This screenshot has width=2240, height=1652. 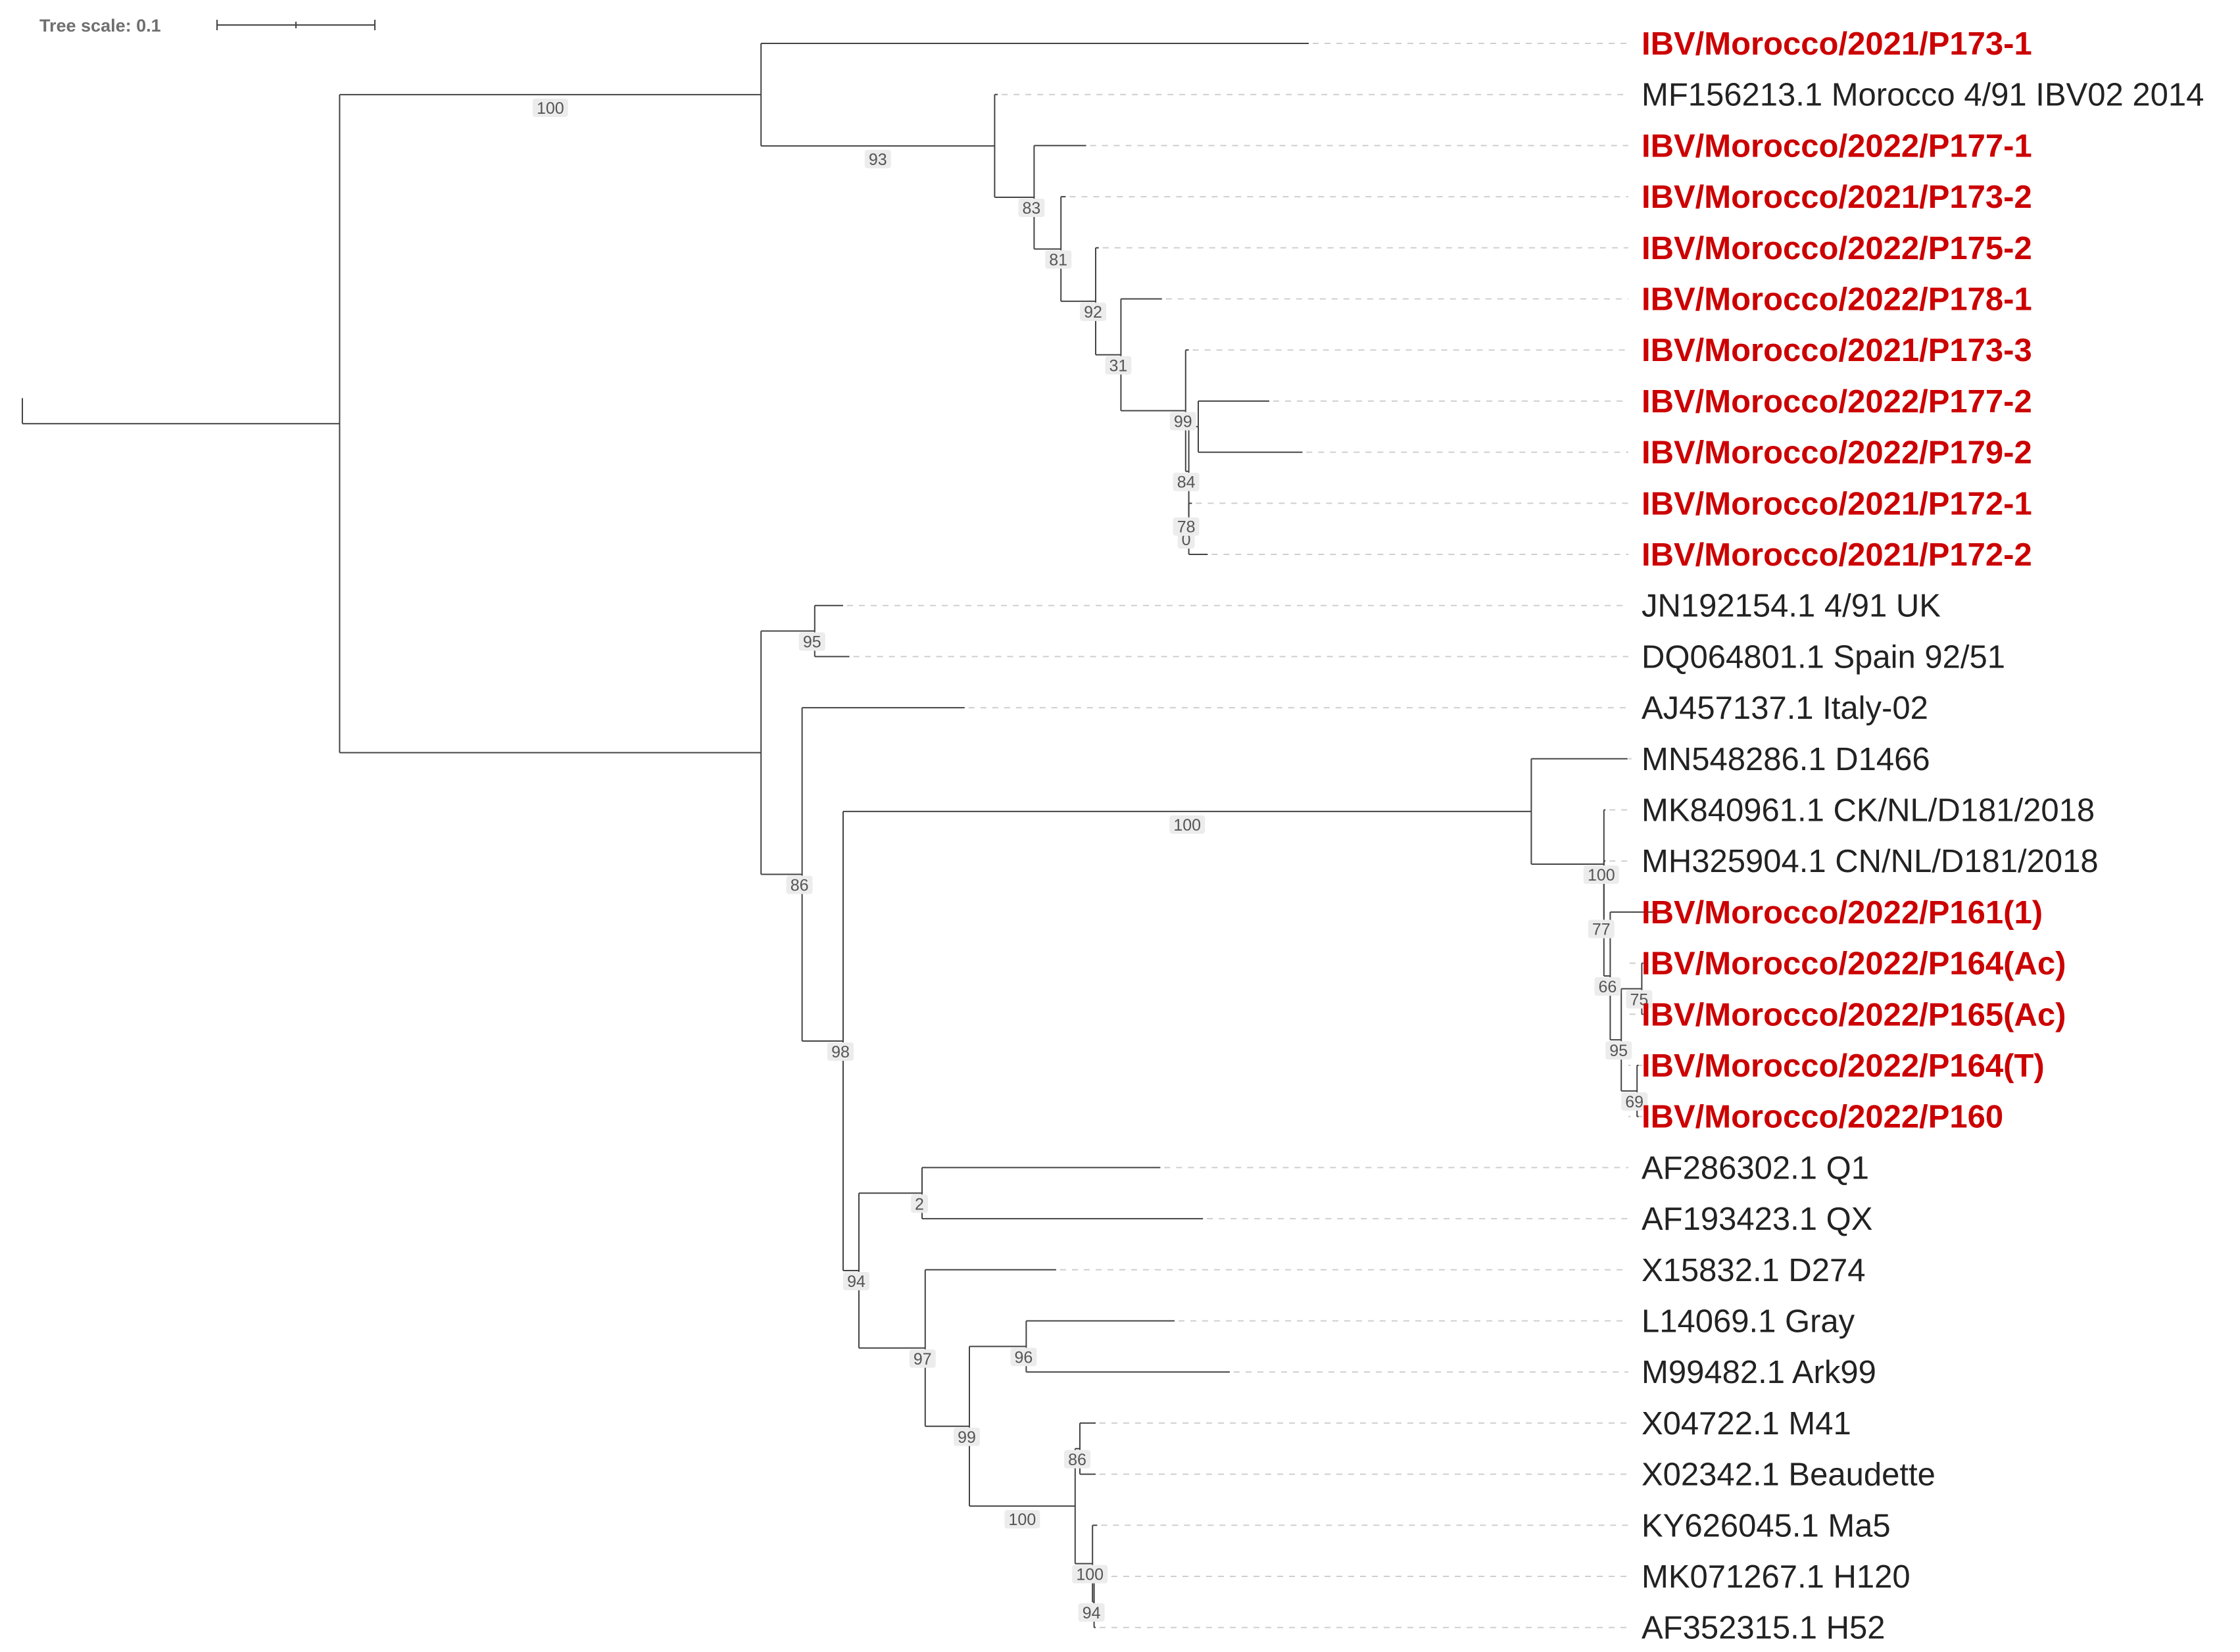 I want to click on bootstrap-bg-I, so click(x=1186, y=482).